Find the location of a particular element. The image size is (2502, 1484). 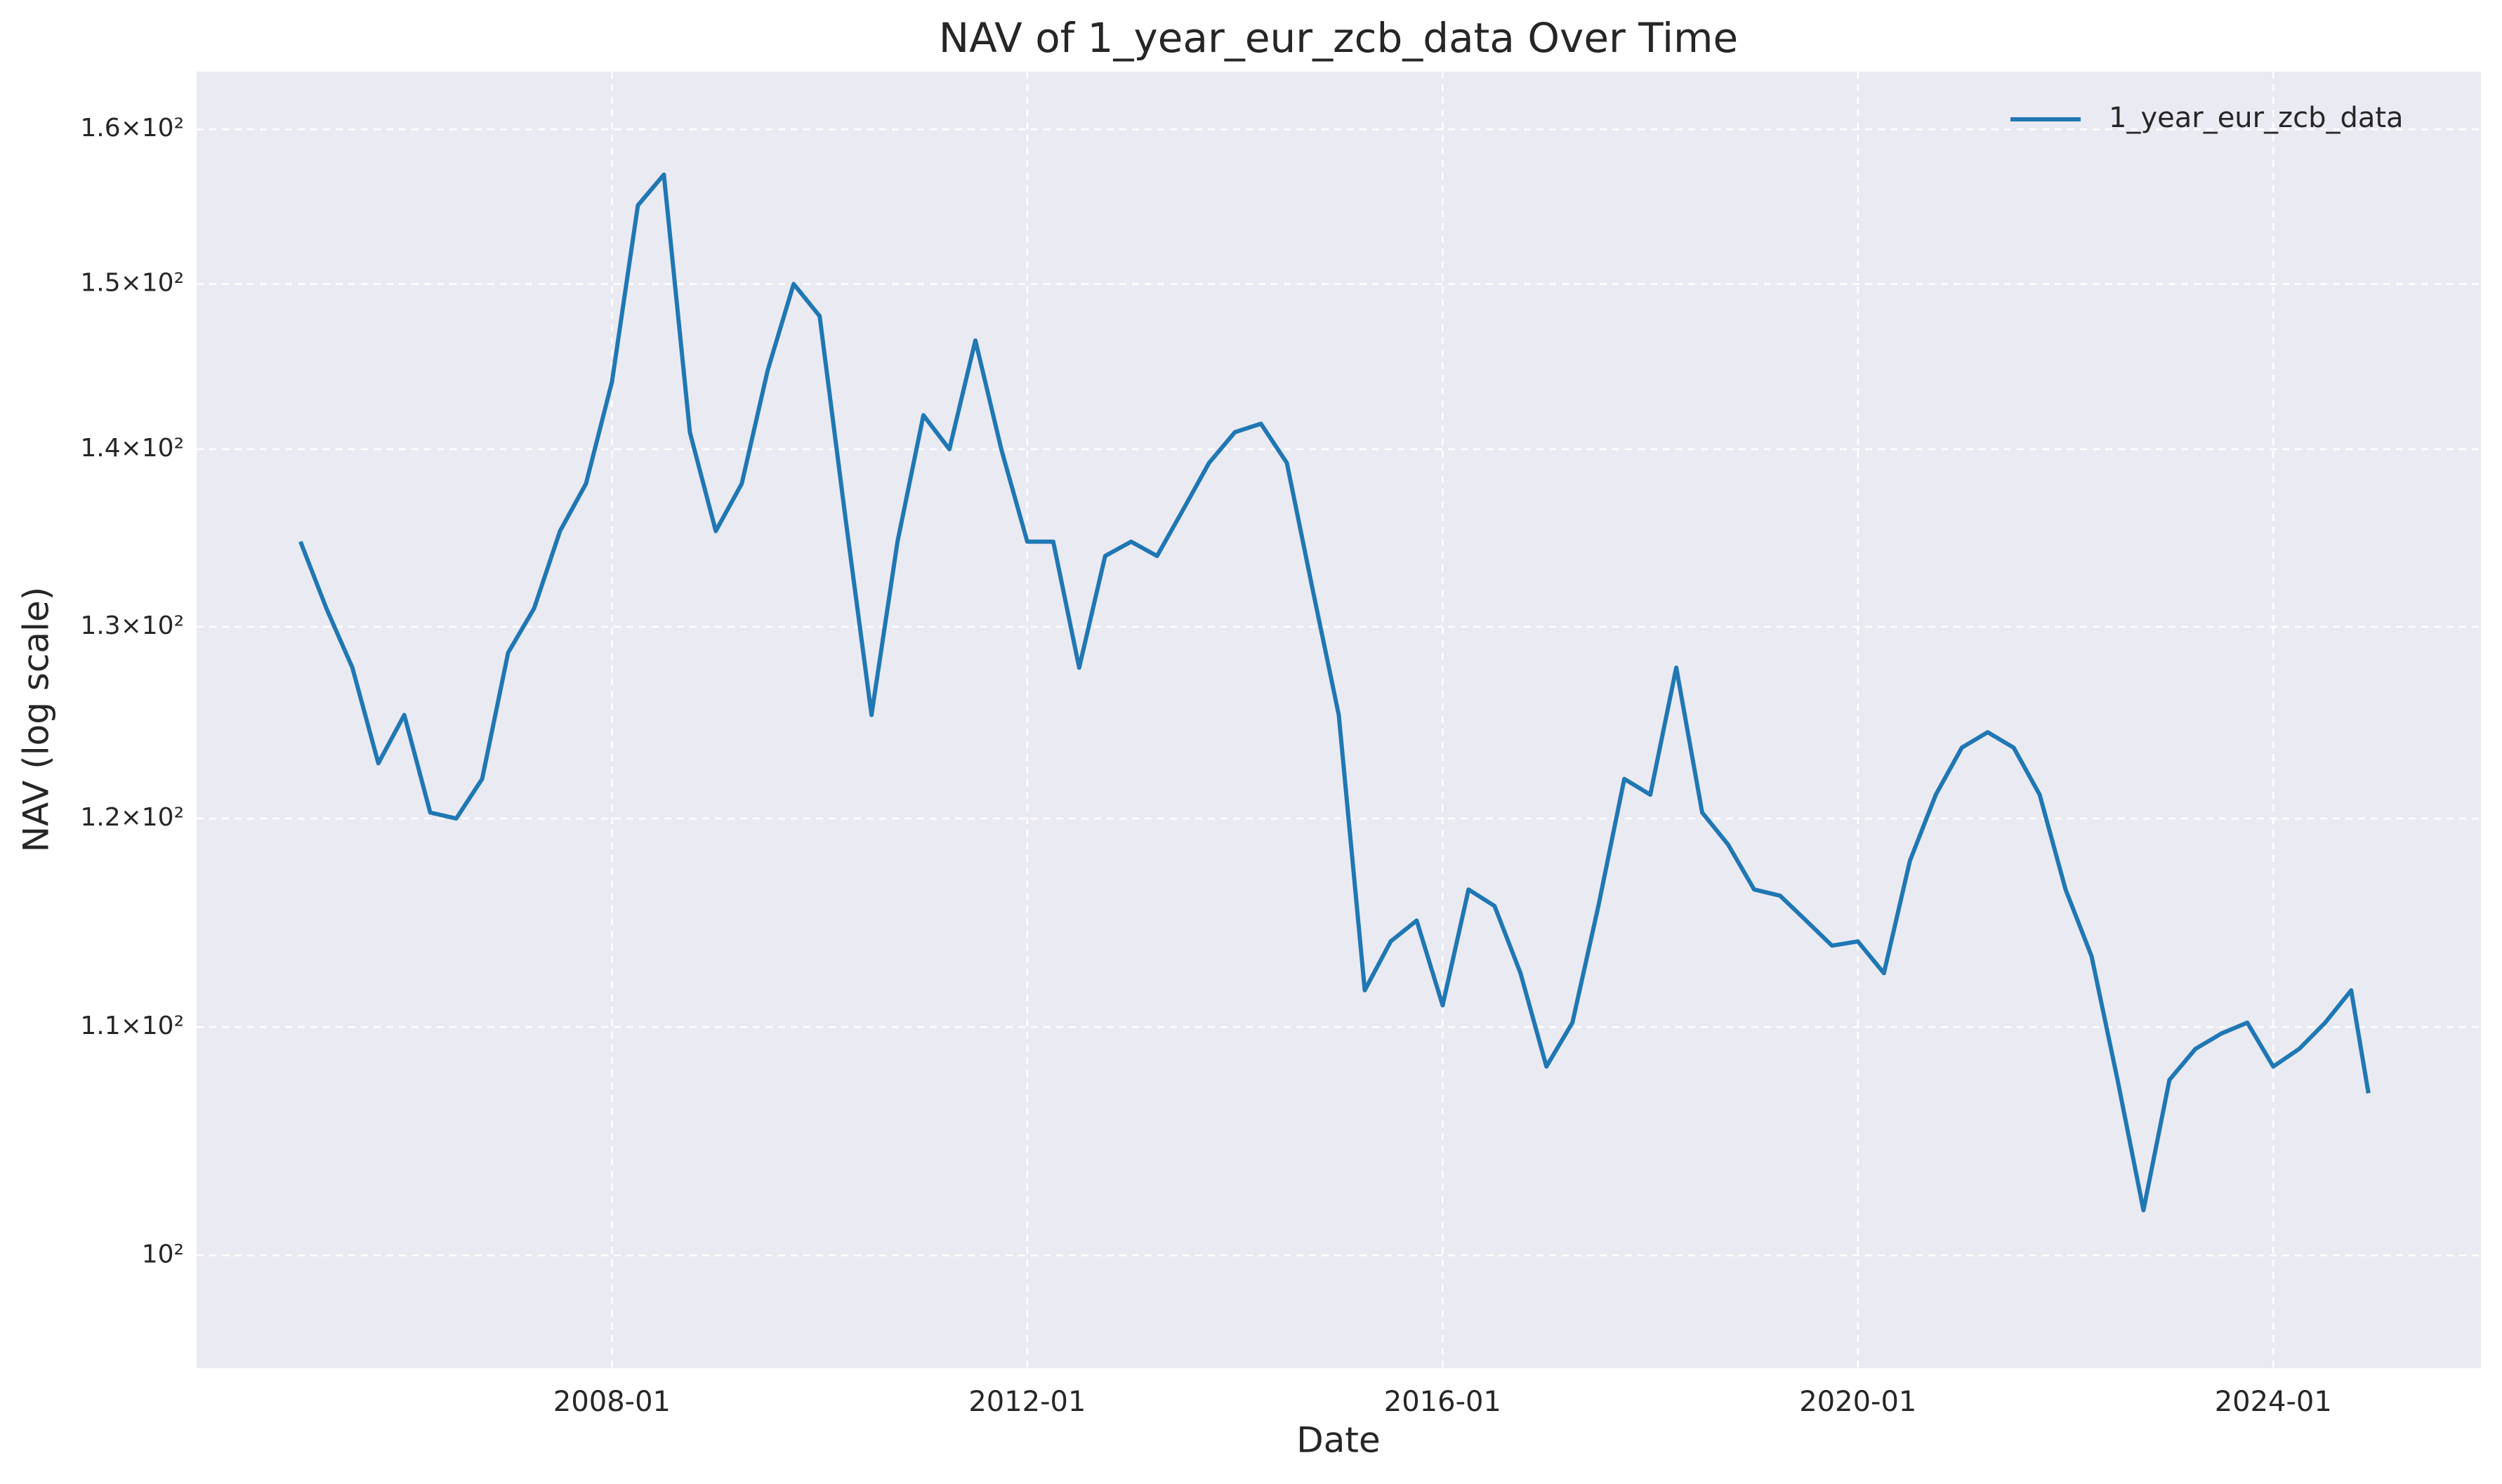

y-tick-label: 1.6×10² is located at coordinates (132, 128).